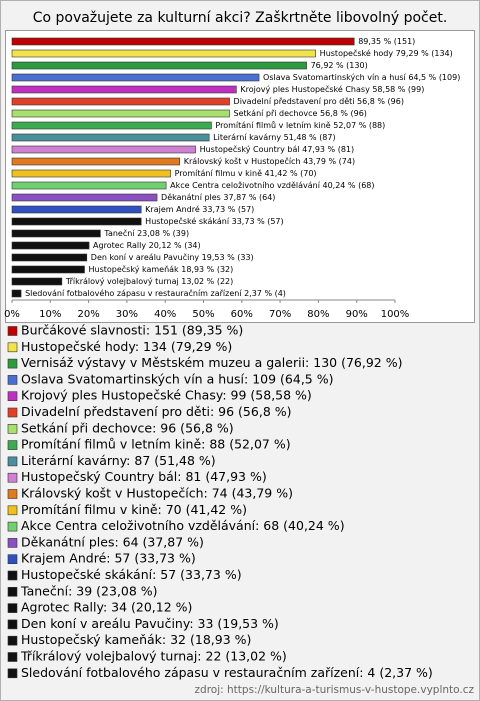 The width and height of the screenshot is (480, 701). What do you see at coordinates (161, 269) in the screenshot?
I see `data-label: Hustopečský kameňák 18,93 % (32)` at bounding box center [161, 269].